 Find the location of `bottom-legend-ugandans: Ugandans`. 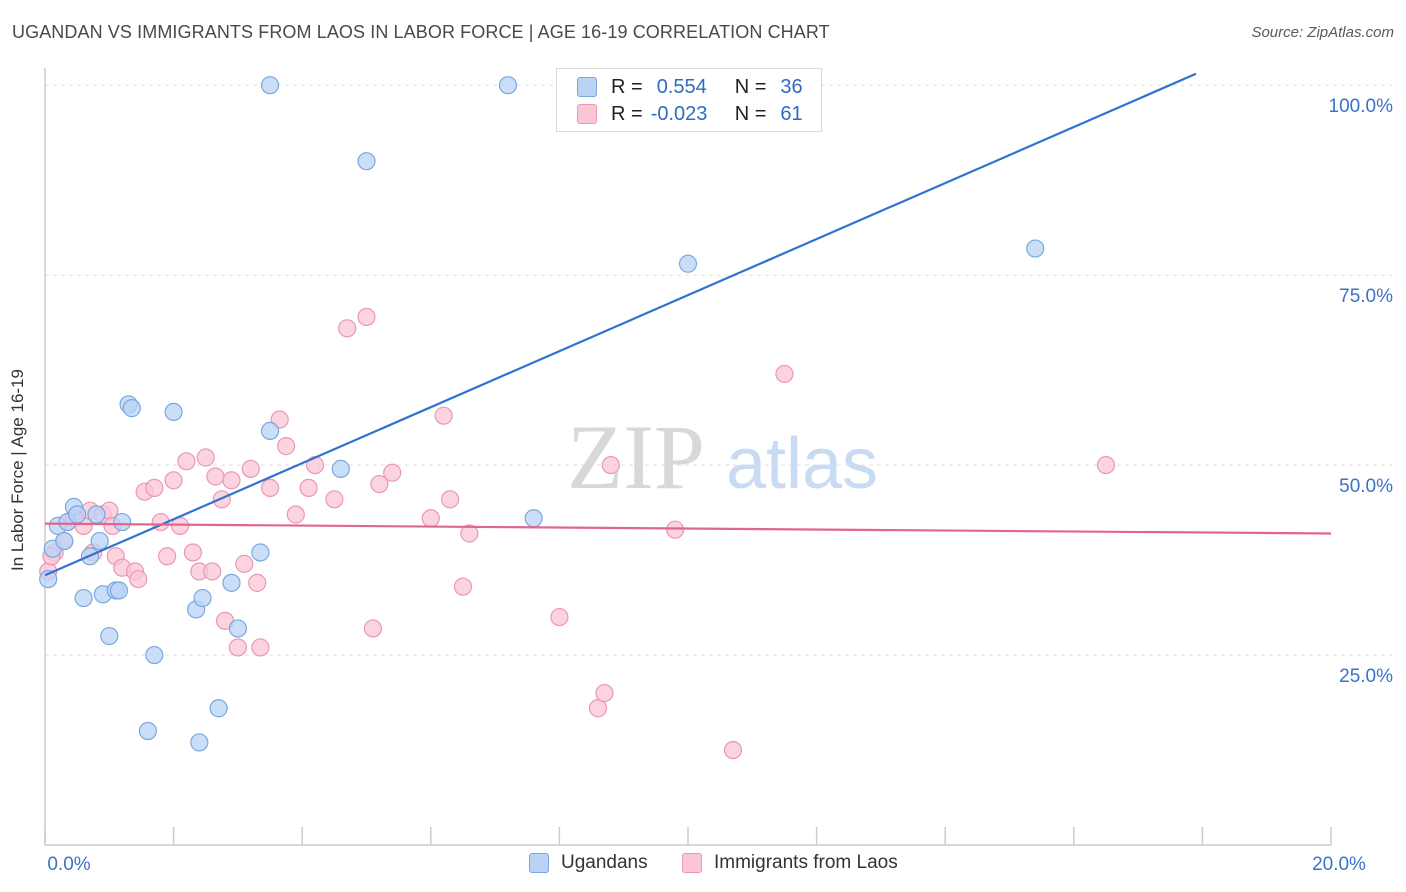

bottom-legend-ugandans: Ugandans is located at coordinates (588, 863).